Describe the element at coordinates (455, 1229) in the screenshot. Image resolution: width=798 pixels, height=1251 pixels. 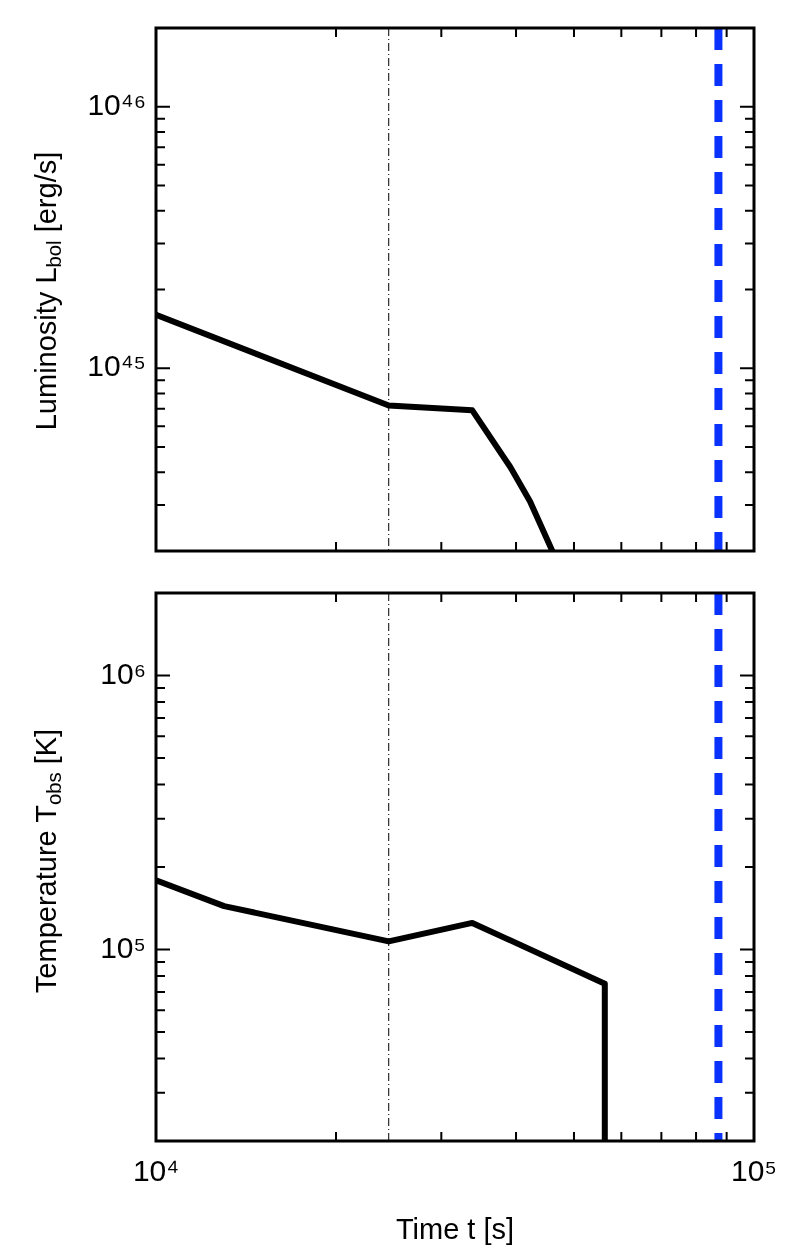
I see `x-axis-title: Time t [s]` at that location.